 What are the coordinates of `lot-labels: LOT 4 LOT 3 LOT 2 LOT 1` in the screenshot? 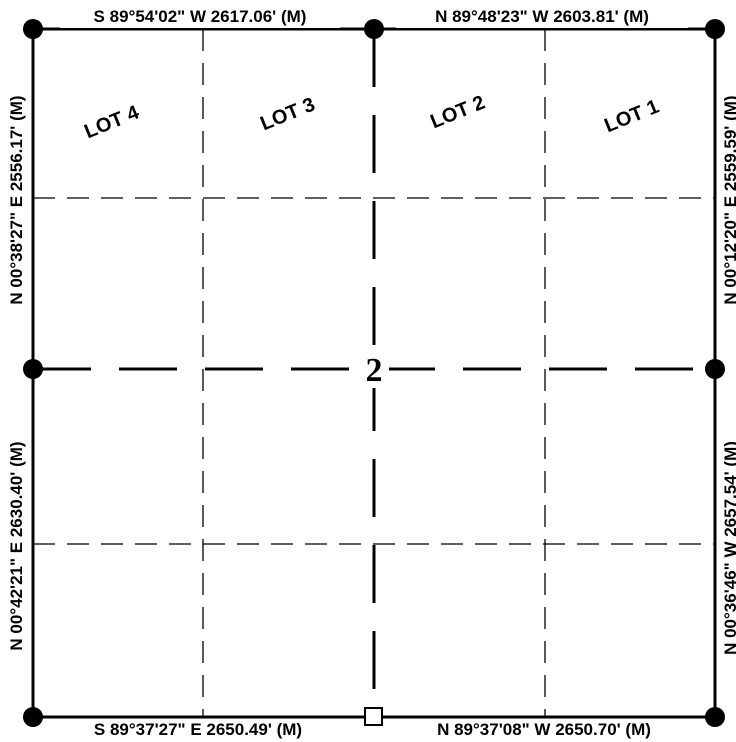 It's located at (371, 118).